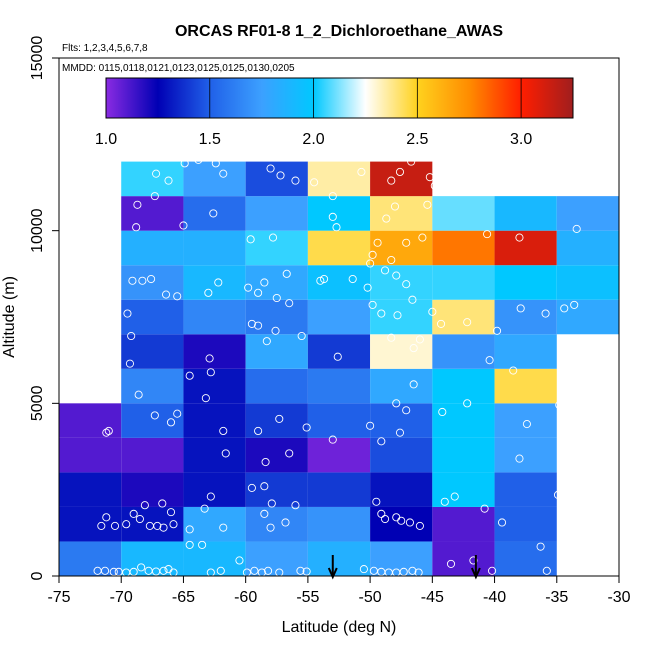  What do you see at coordinates (521, 139) in the screenshot?
I see `colorbar-tick-label: 3.0` at bounding box center [521, 139].